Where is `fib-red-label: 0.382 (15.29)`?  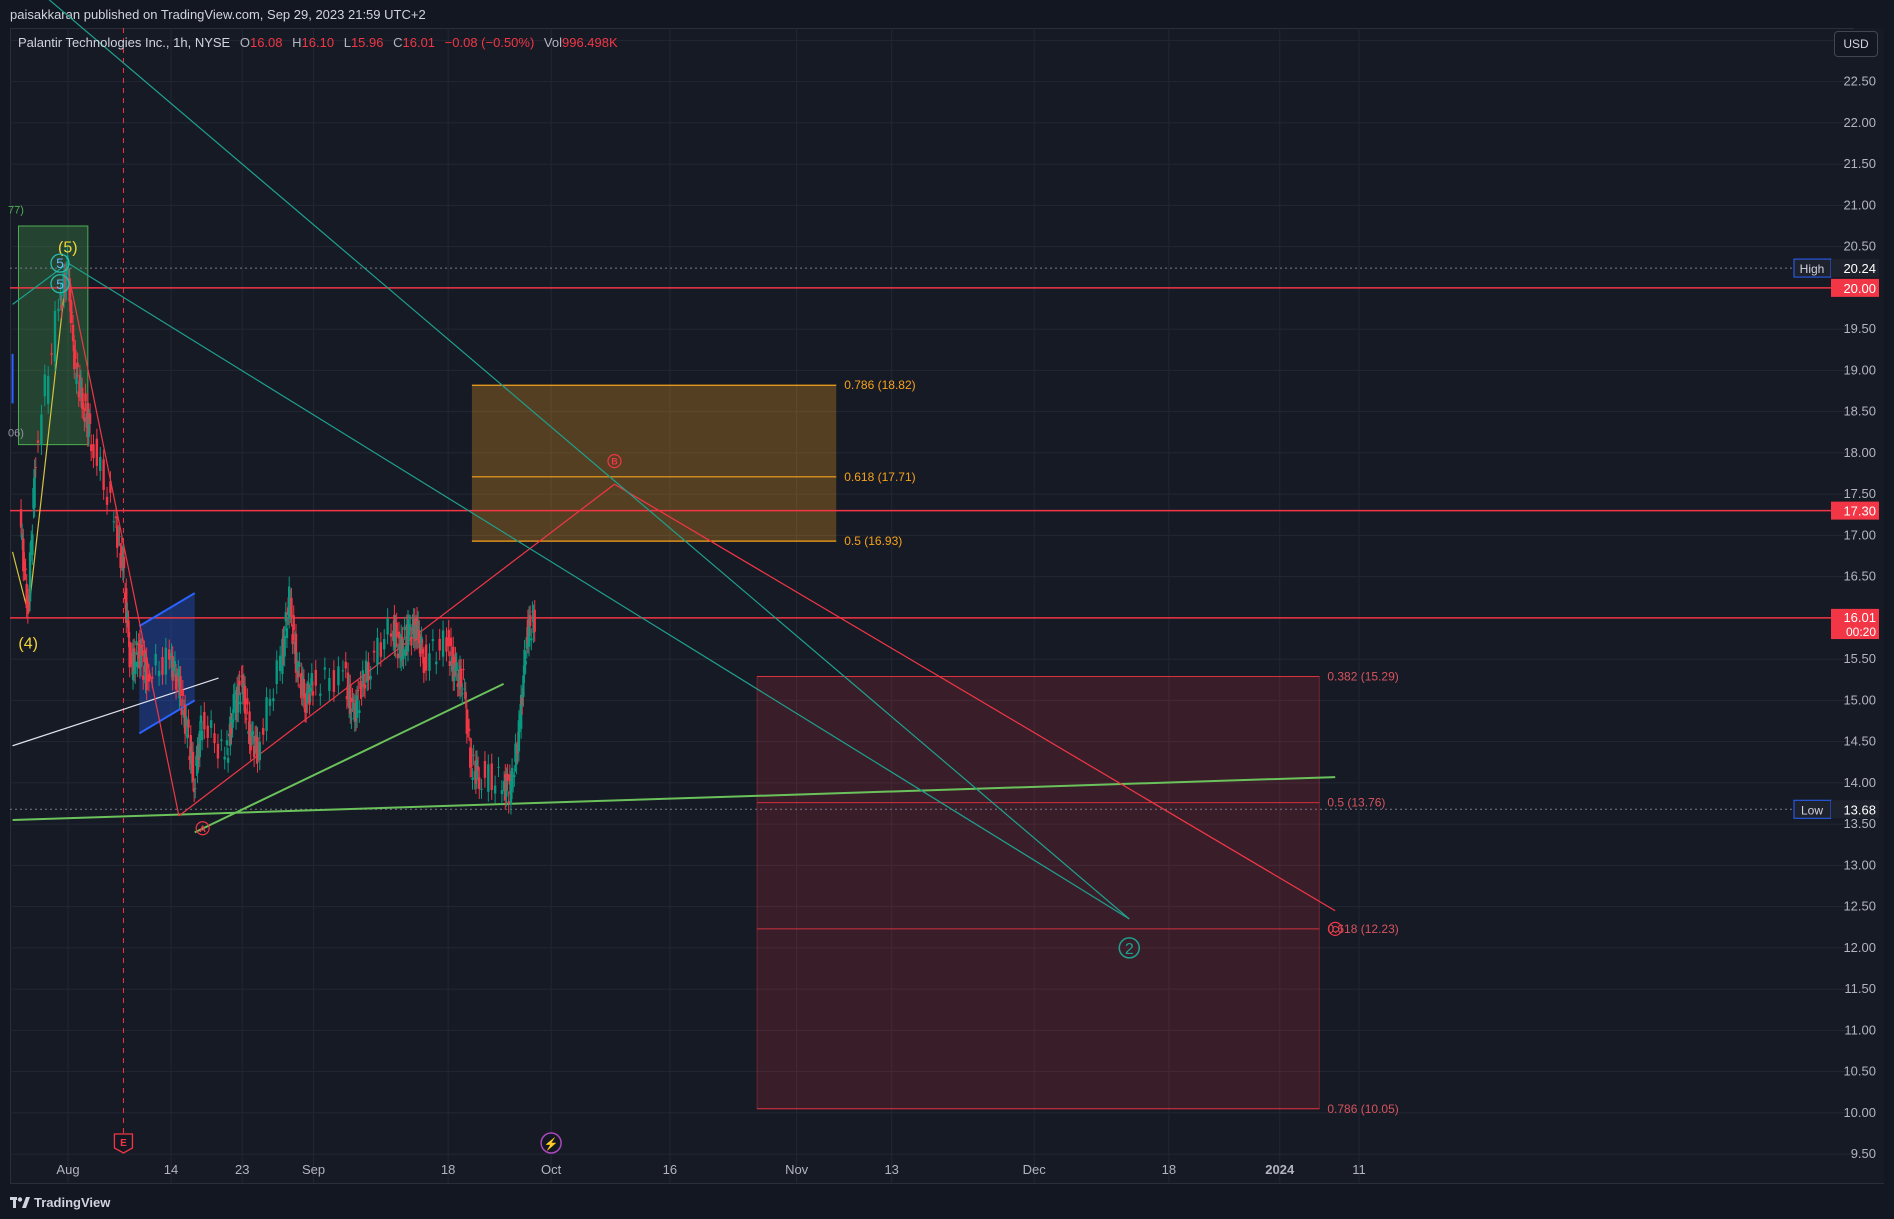 fib-red-label: 0.382 (15.29) is located at coordinates (1362, 676).